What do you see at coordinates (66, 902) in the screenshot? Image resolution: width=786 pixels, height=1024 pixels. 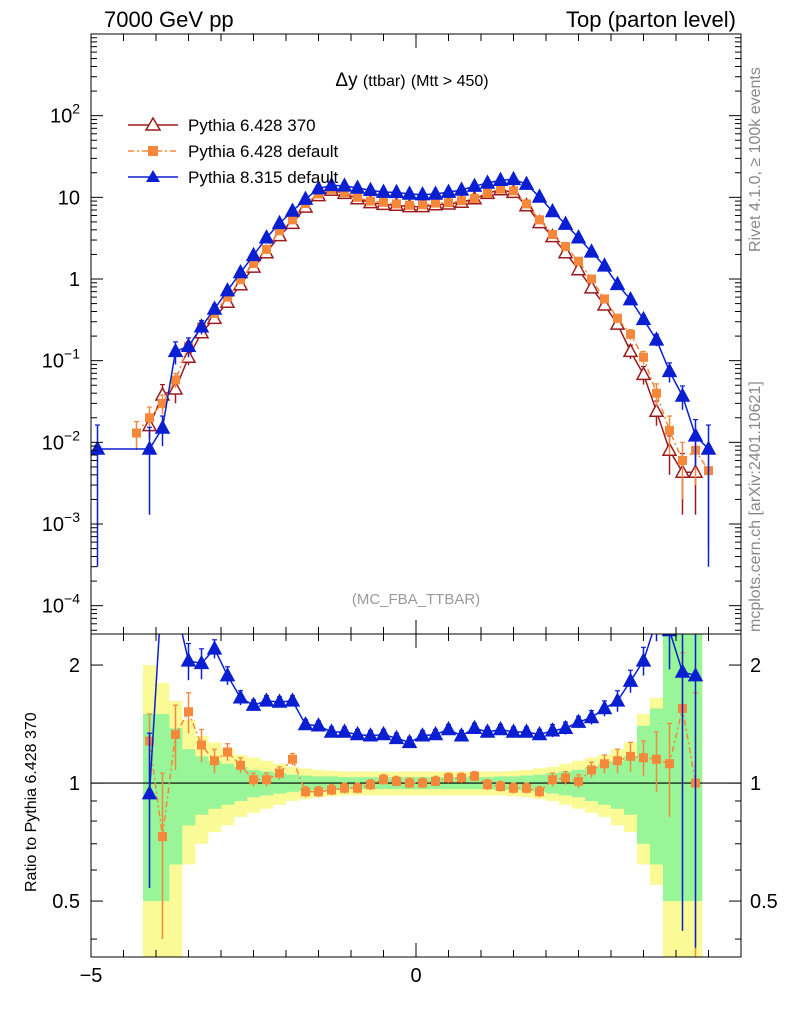 I see `ratio-y-tick-label-left: 0.5` at bounding box center [66, 902].